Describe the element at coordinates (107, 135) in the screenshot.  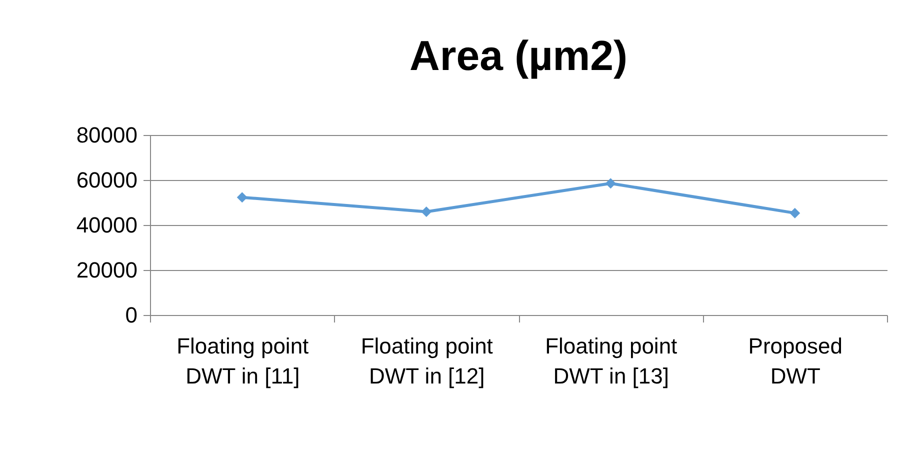
I see `y-tick-label: 80000` at that location.